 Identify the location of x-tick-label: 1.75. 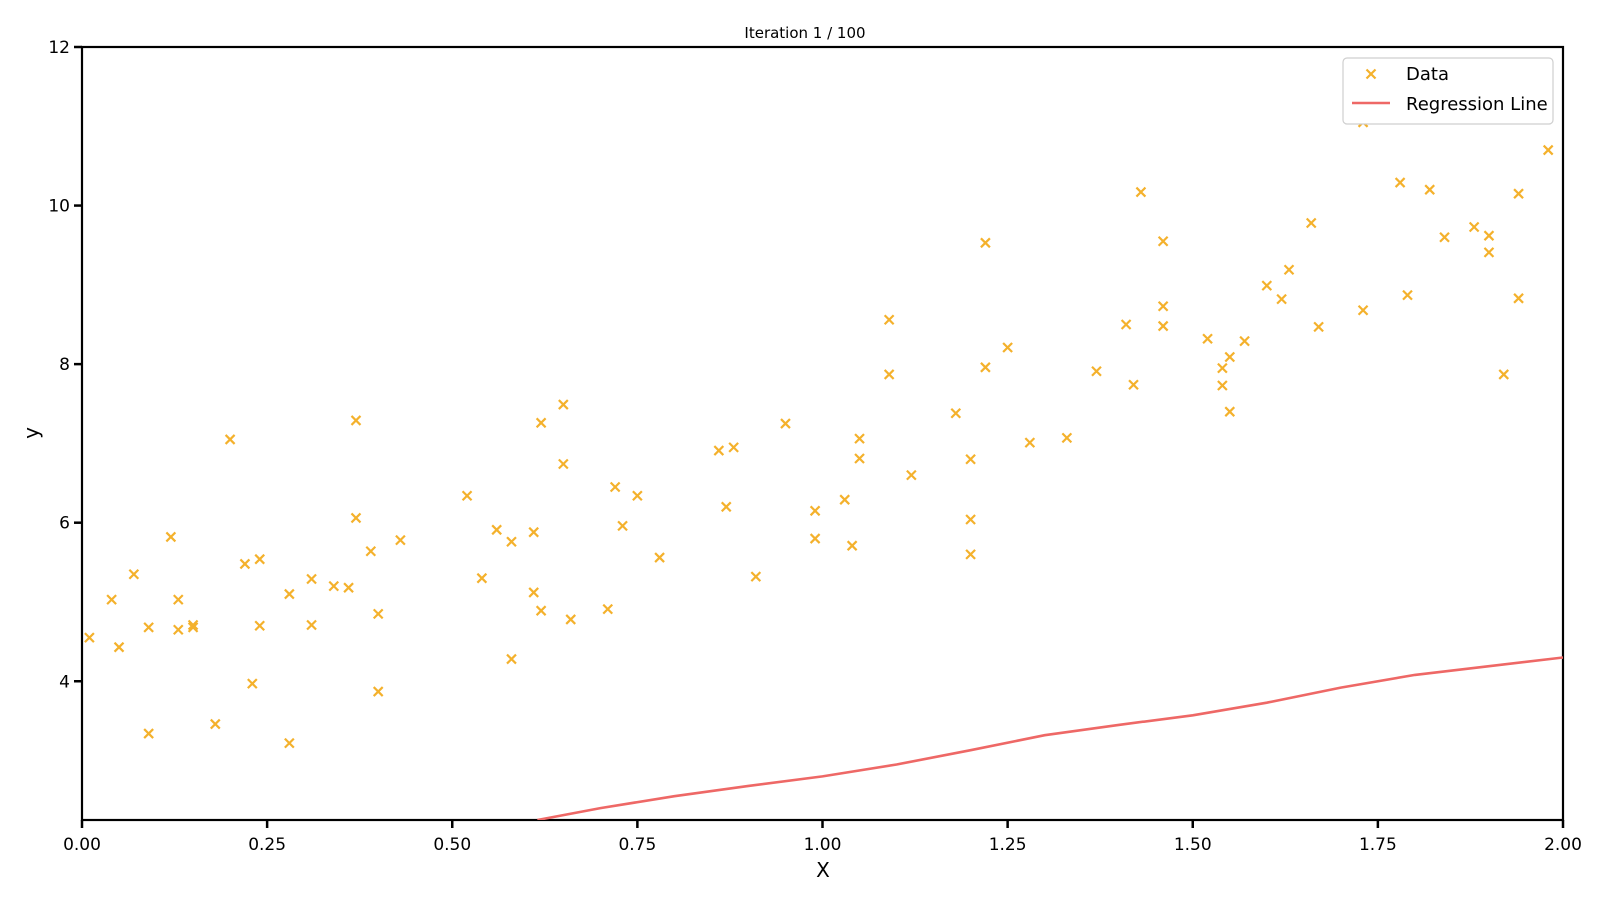
(1378, 845).